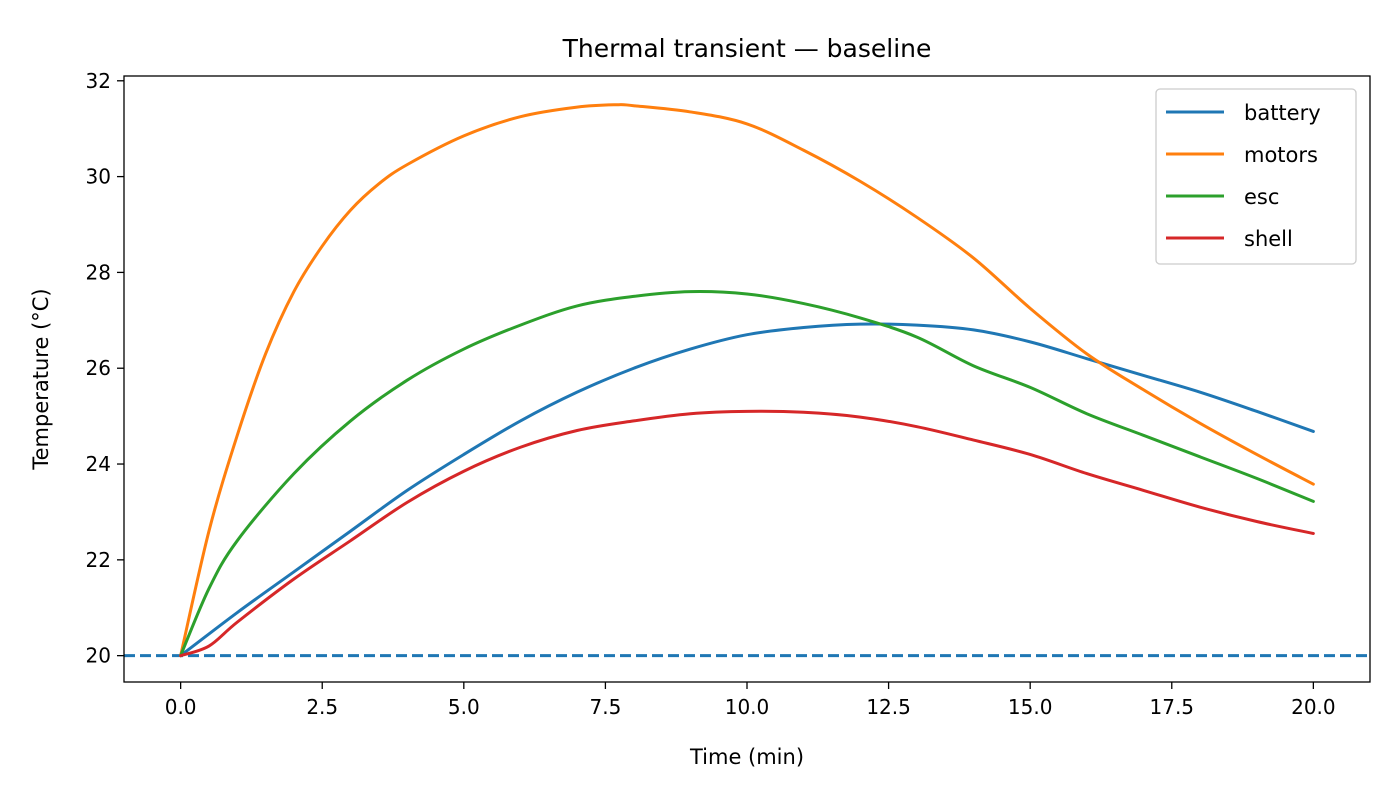 The height and width of the screenshot is (800, 1400). I want to click on y-tick-label: 24, so click(98, 464).